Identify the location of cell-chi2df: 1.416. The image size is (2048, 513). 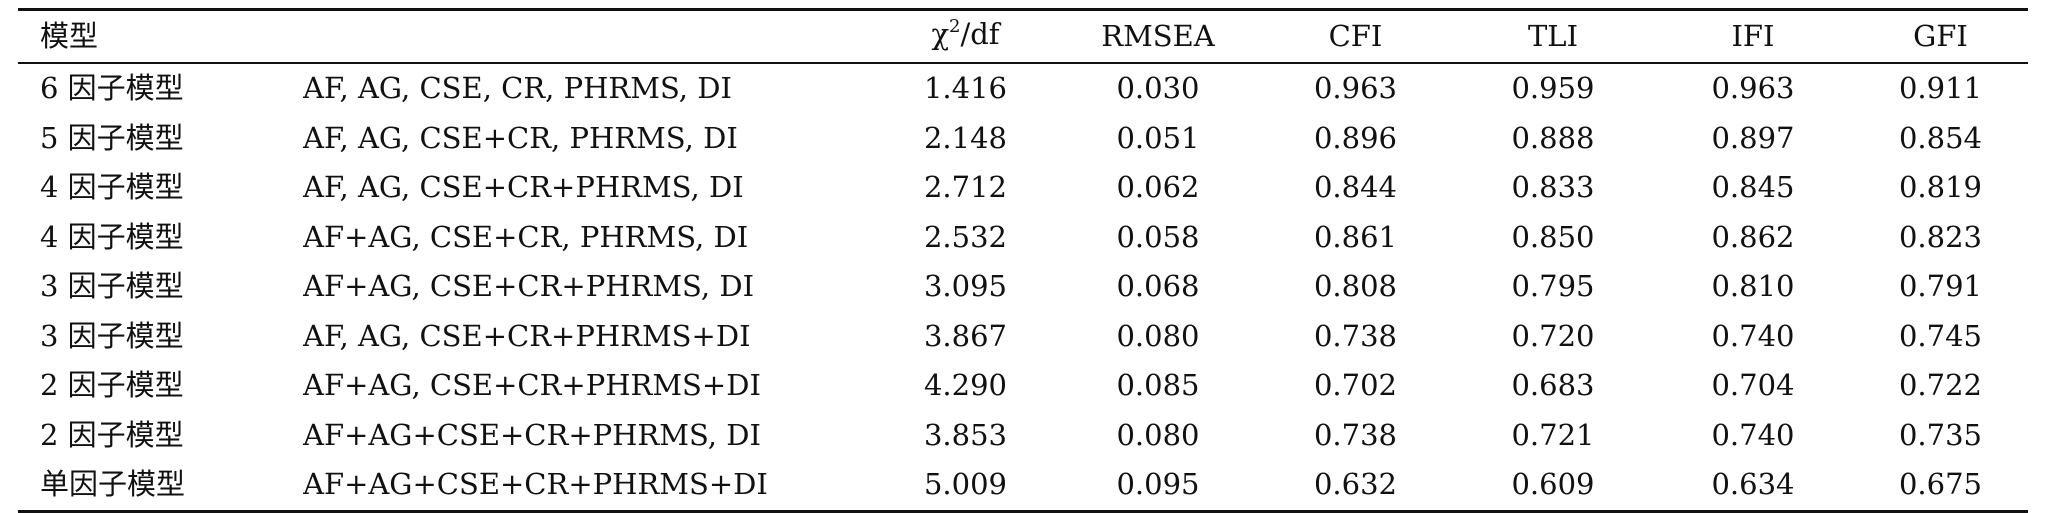
(965, 88).